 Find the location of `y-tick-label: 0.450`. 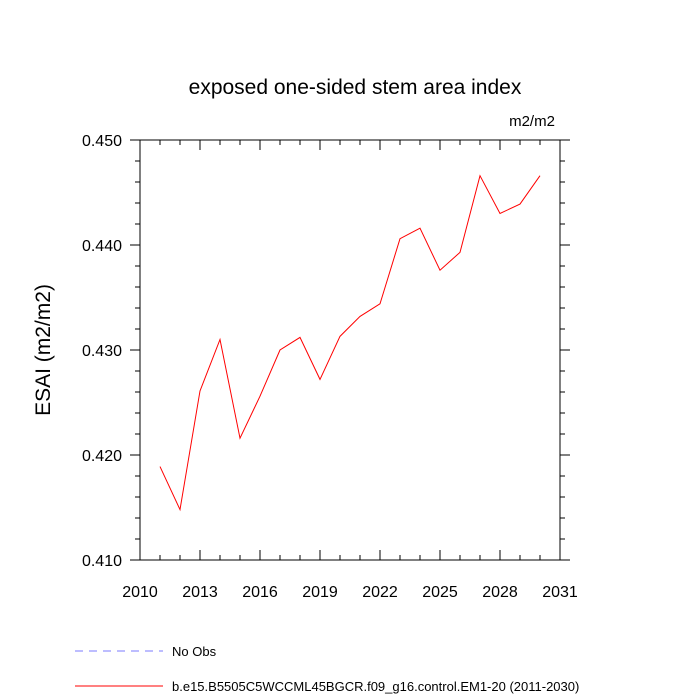

y-tick-label: 0.450 is located at coordinates (102, 141).